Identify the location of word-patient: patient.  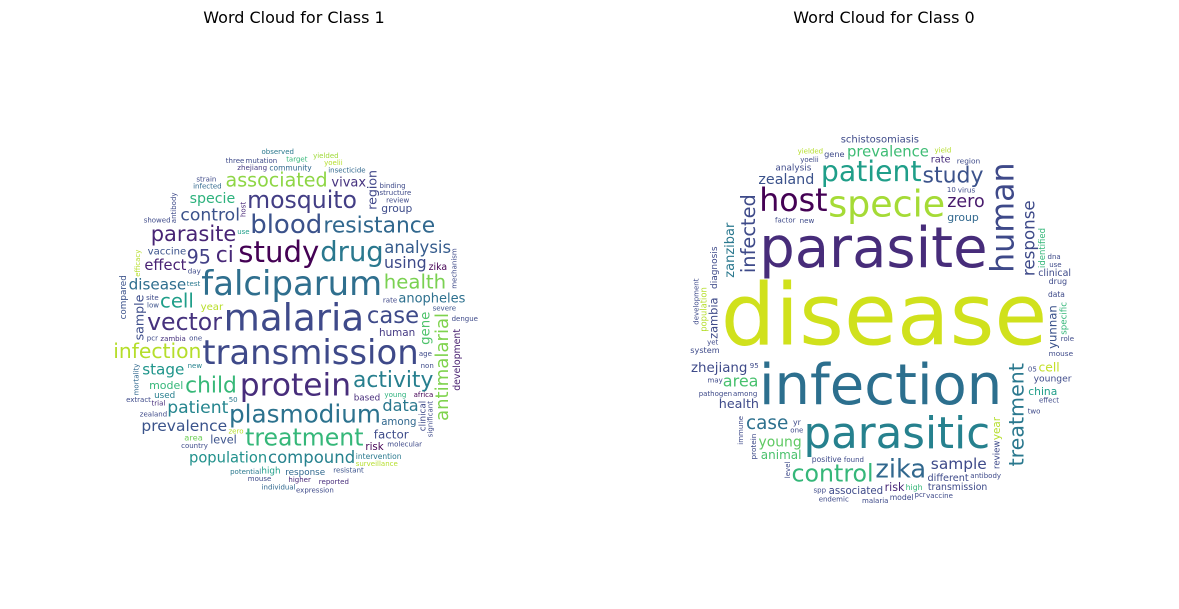
(871, 171).